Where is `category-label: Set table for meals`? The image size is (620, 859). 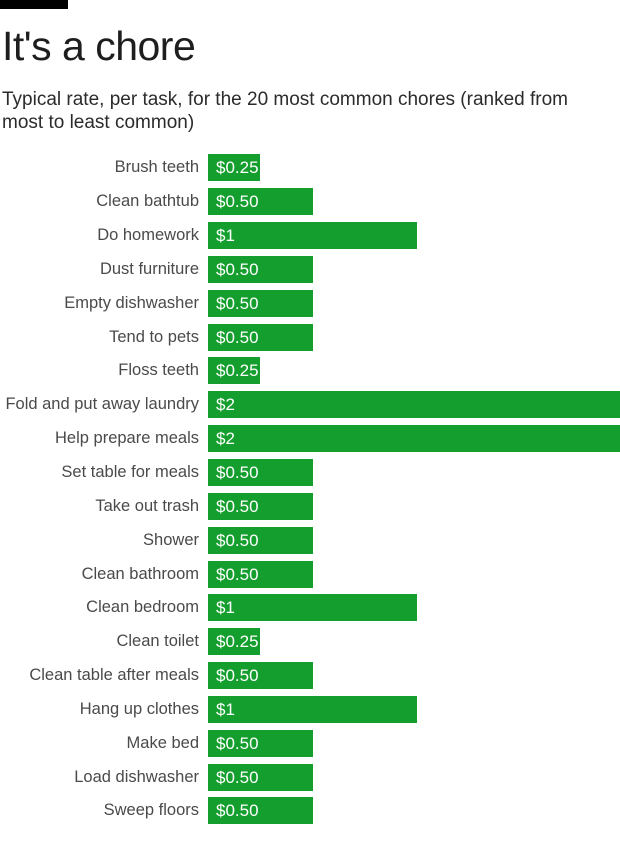 category-label: Set table for meals is located at coordinates (130, 472).